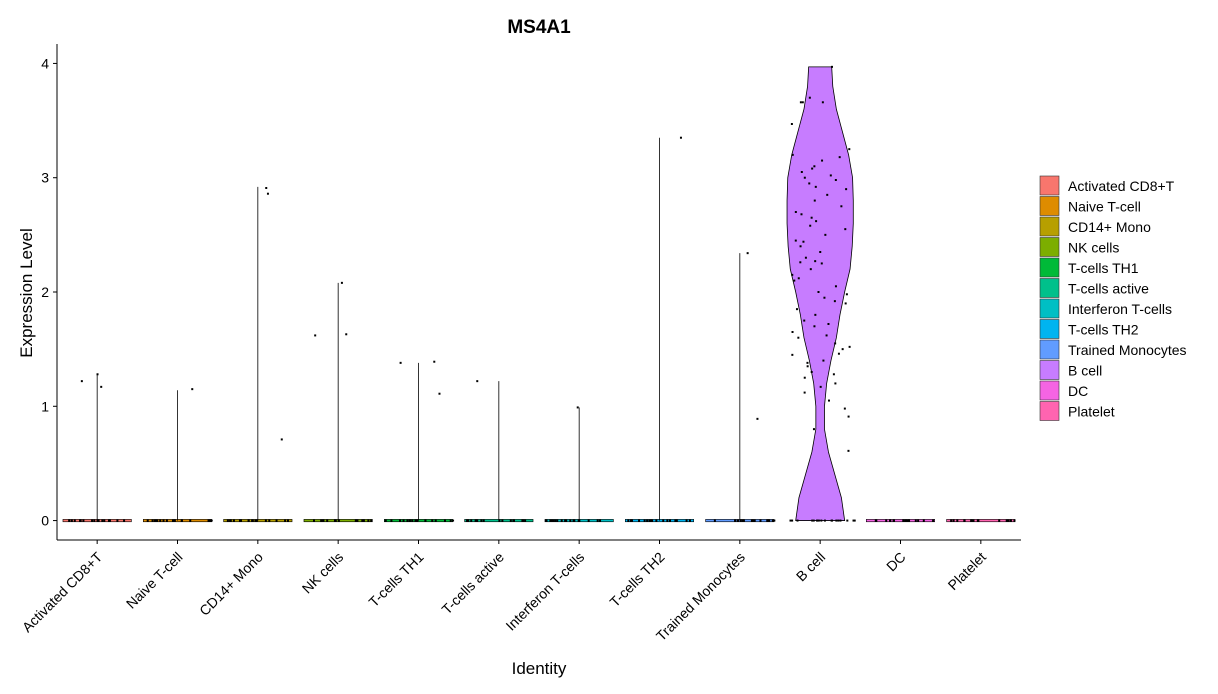 This screenshot has height=694, width=1218. Describe the element at coordinates (472, 583) in the screenshot. I see `x-tick-label: T-cells active` at that location.